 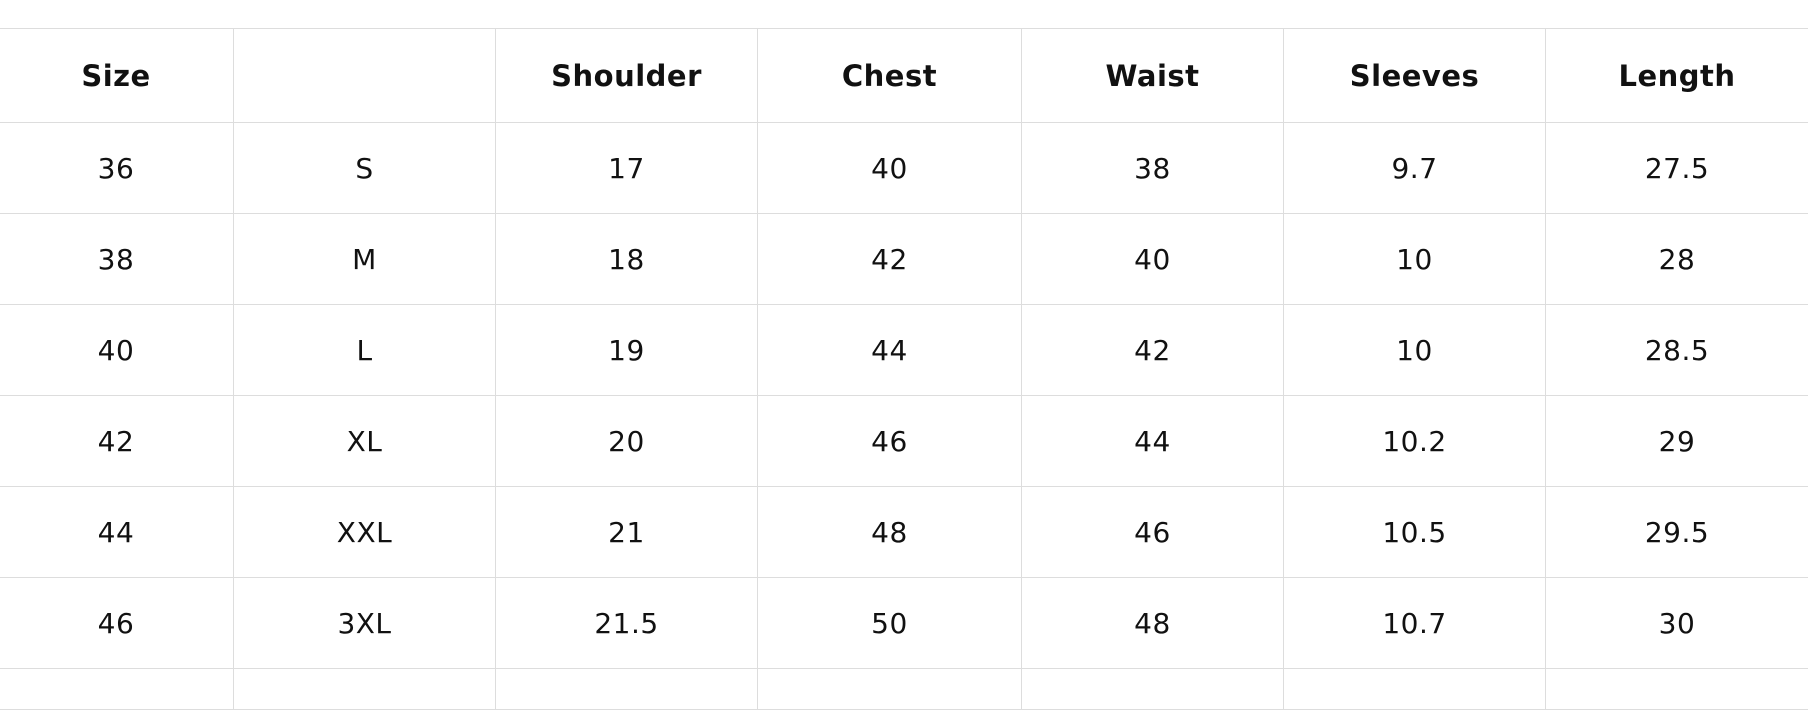 What do you see at coordinates (1153, 259) in the screenshot?
I see `cell-waist: 40` at bounding box center [1153, 259].